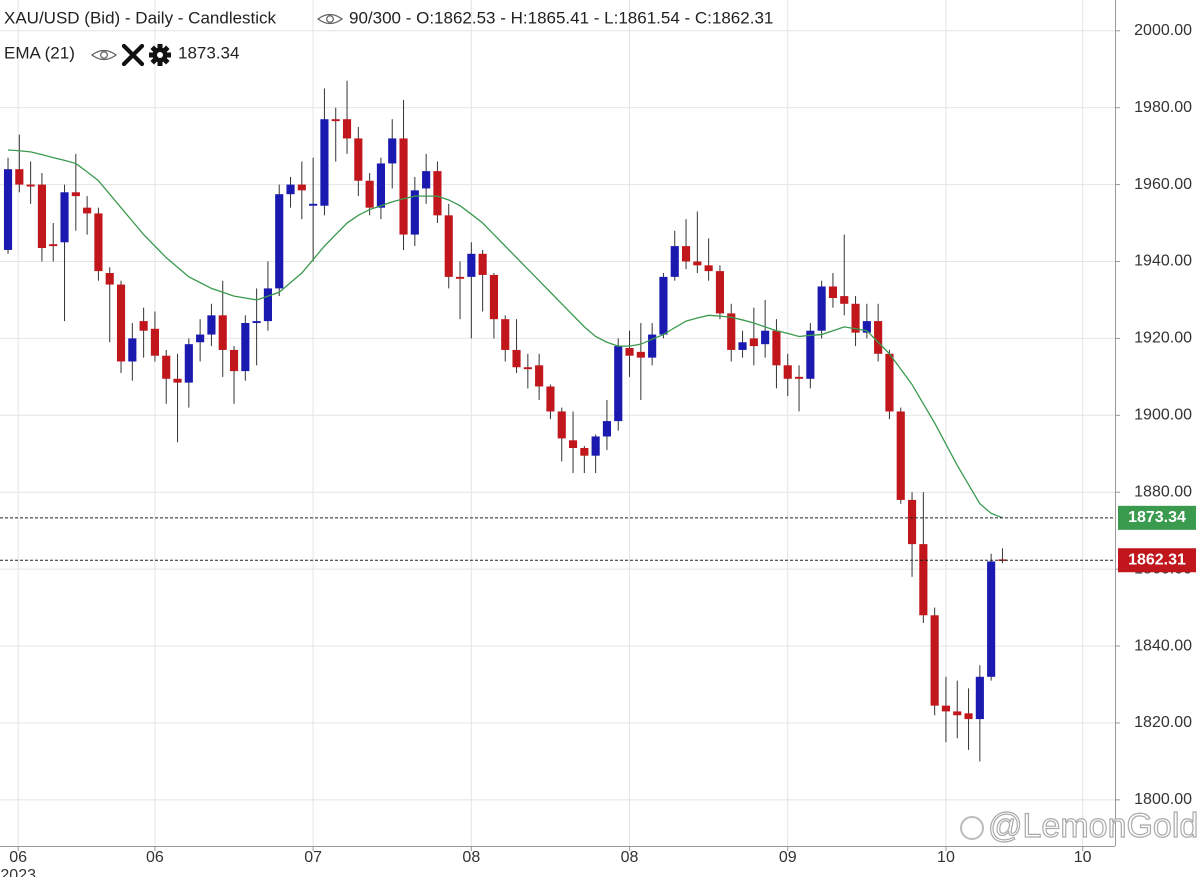 This screenshot has height=877, width=1199. What do you see at coordinates (972, 828) in the screenshot?
I see `watermark-icon` at bounding box center [972, 828].